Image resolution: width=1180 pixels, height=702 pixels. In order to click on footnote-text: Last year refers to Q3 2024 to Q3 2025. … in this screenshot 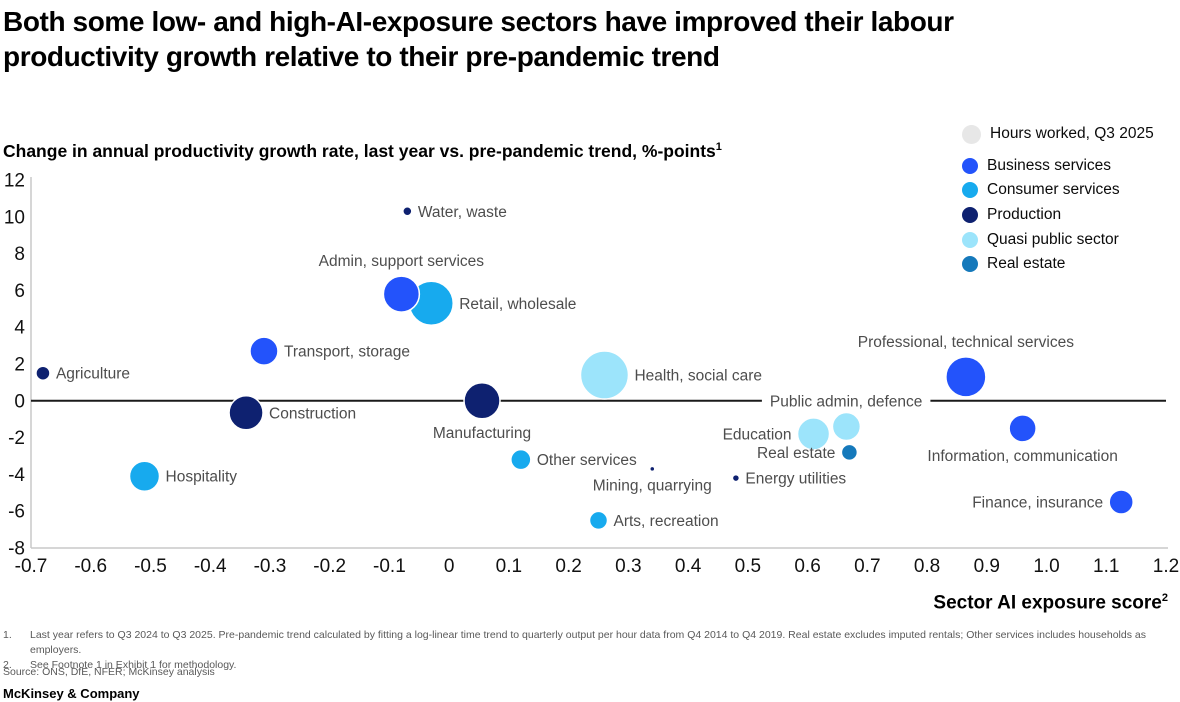, I will do `click(588, 642)`.